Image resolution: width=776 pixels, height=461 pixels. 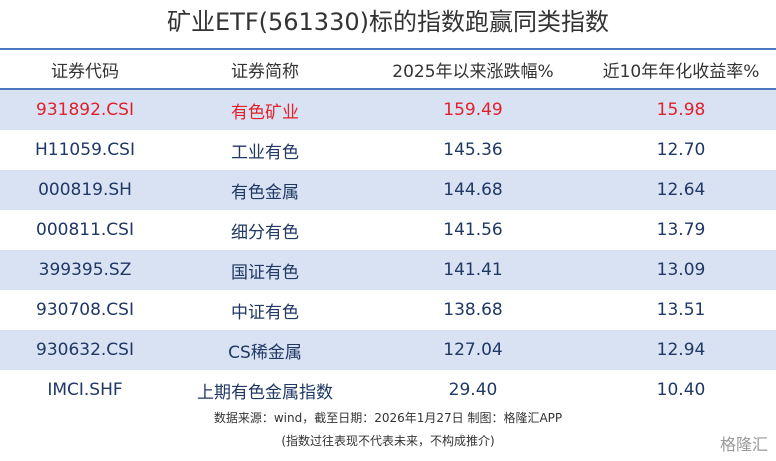 I want to click on cell: 000819.SH, so click(x=85, y=190).